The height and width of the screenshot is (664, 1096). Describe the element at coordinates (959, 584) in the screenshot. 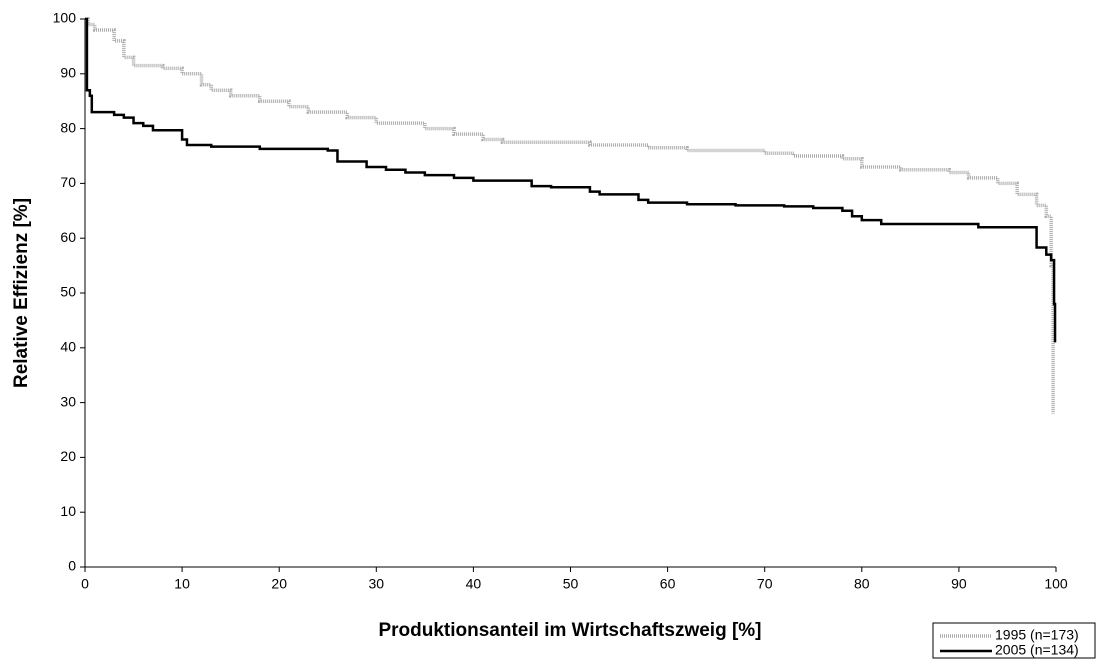

I see `x-tick-label: 90` at that location.